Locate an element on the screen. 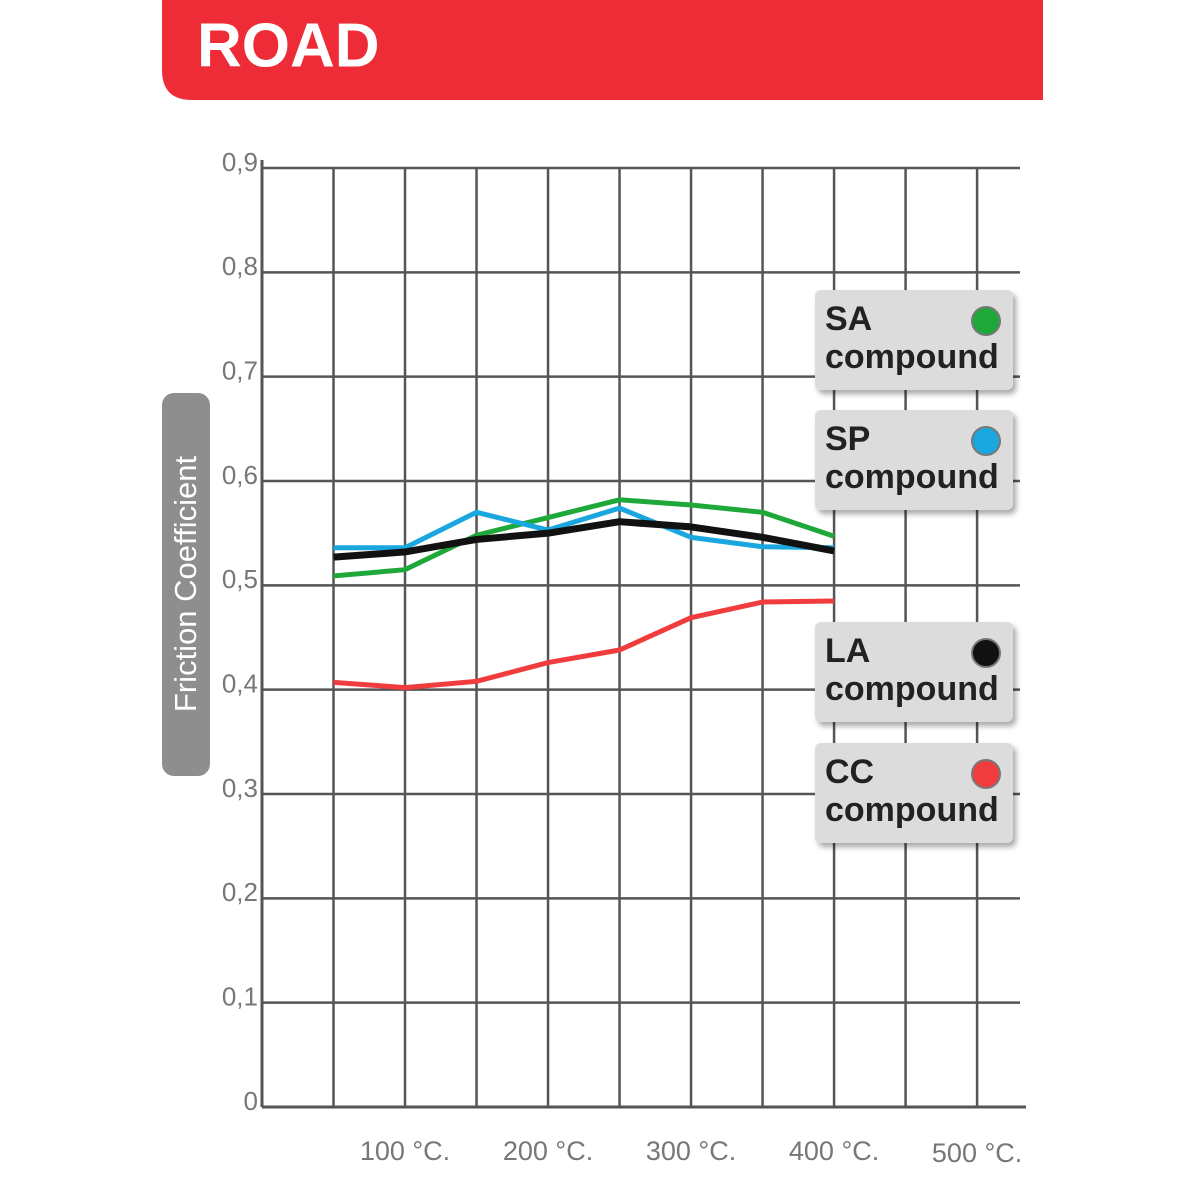 The image size is (1200, 1200). y-tick-label: 0,2 is located at coordinates (240, 892).